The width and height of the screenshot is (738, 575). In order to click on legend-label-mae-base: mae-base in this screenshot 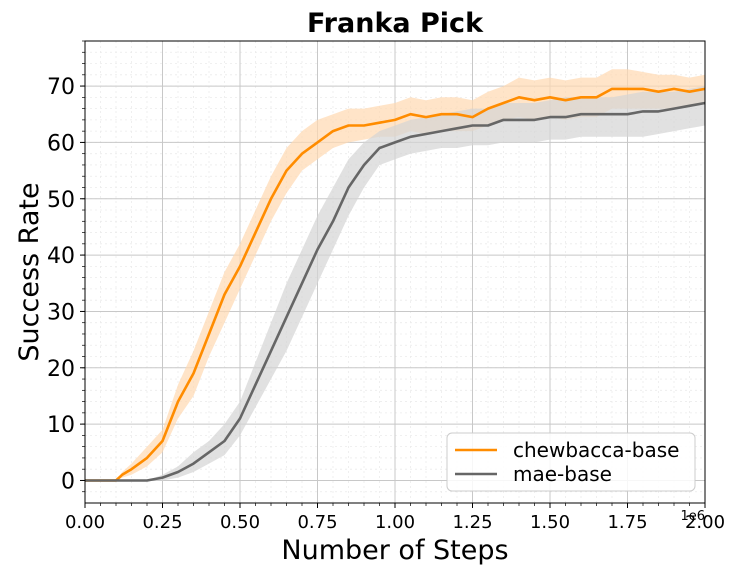, I will do `click(562, 474)`.